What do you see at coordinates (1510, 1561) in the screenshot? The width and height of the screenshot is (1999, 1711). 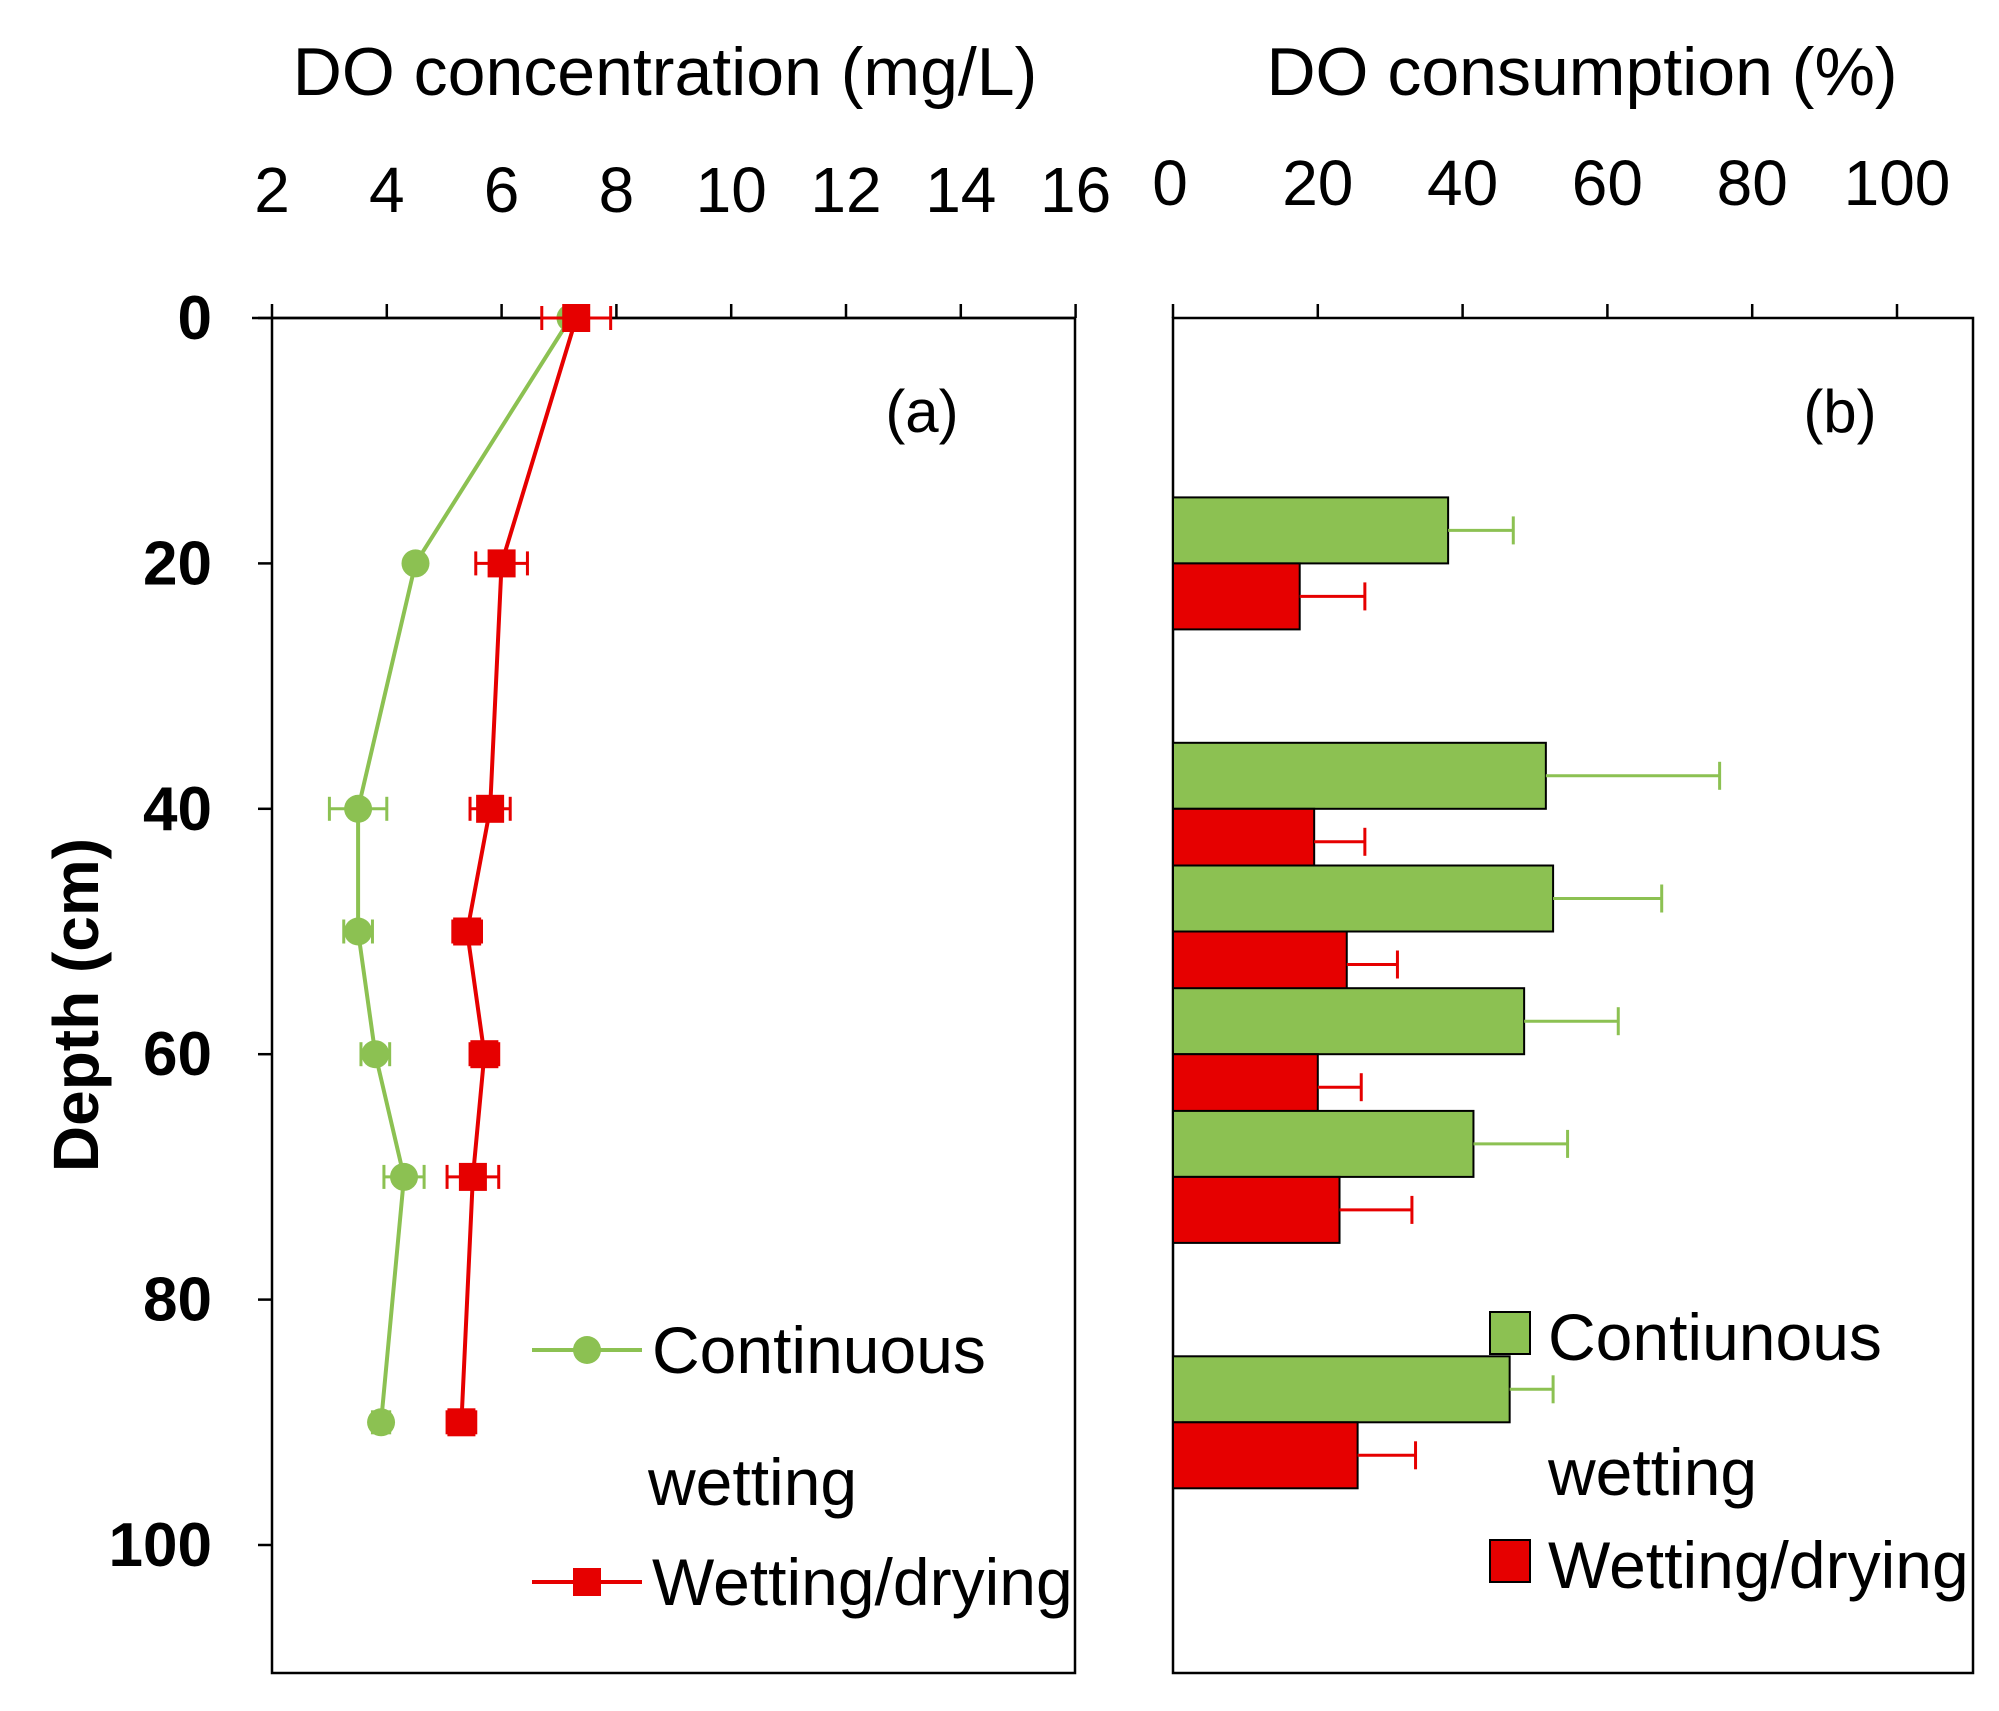 I see `legend-swatch-wetting-drying` at bounding box center [1510, 1561].